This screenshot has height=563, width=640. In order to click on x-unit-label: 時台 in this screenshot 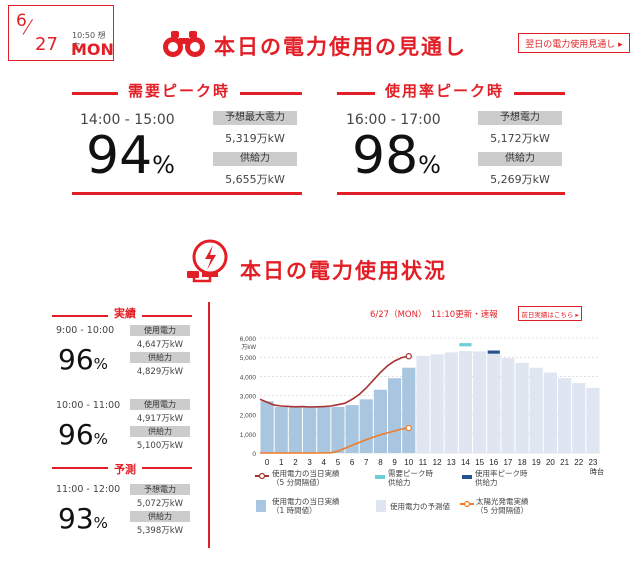, I will do `click(597, 471)`.